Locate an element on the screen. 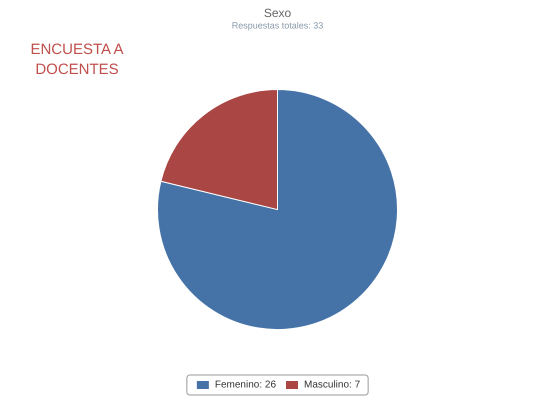 This screenshot has height=403, width=555. legend-label: Masculino: 7 is located at coordinates (332, 385).